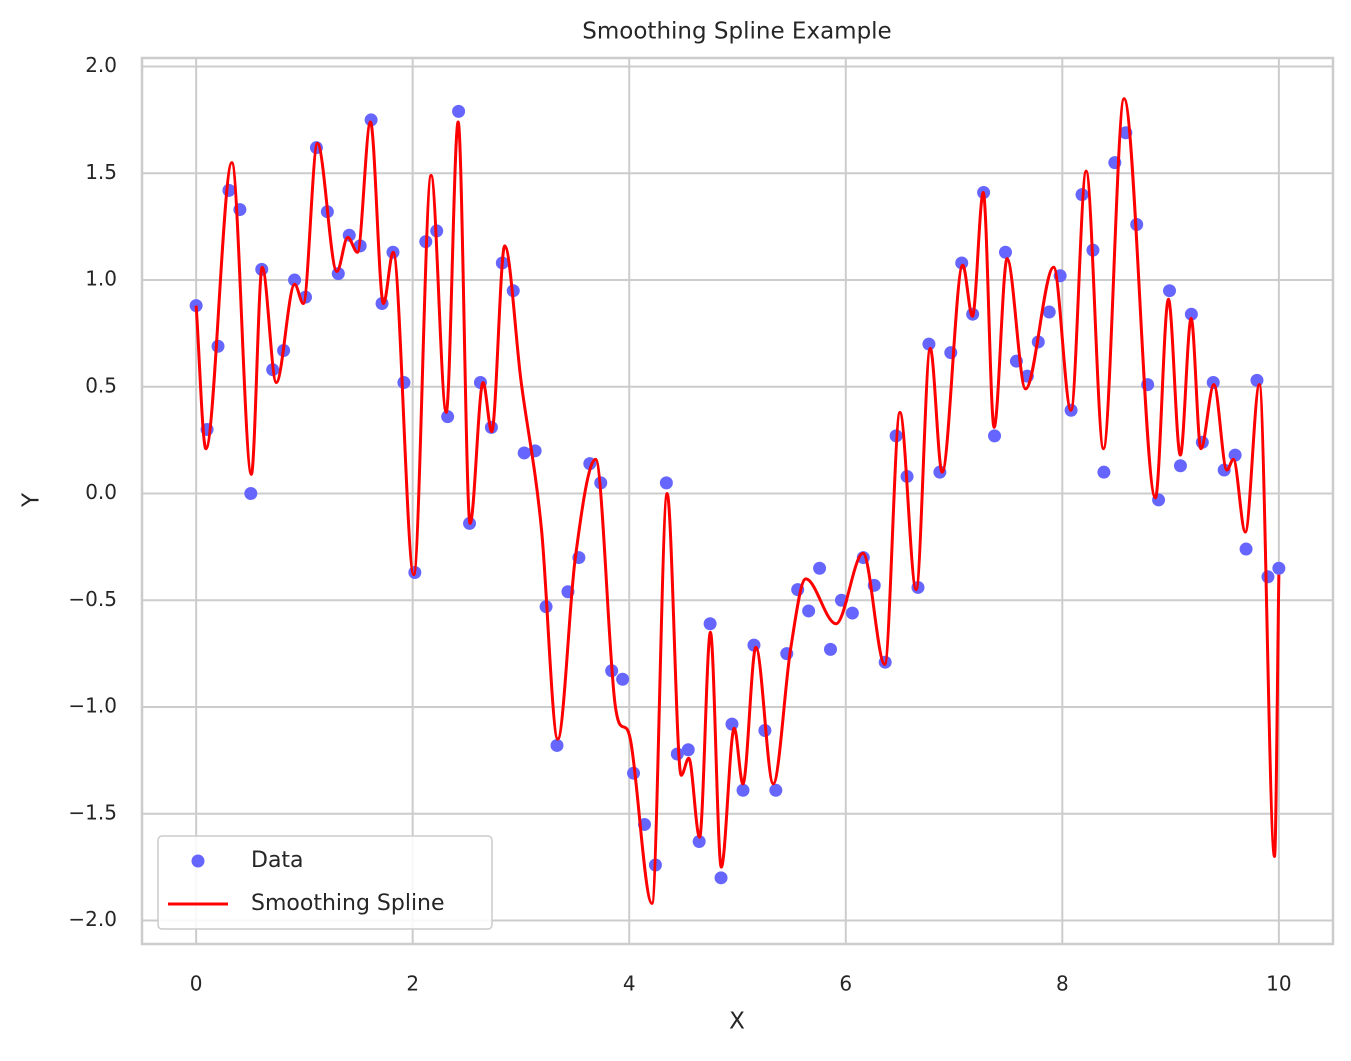 The height and width of the screenshot is (1061, 1351). Describe the element at coordinates (277, 860) in the screenshot. I see `legend-label: Data` at that location.